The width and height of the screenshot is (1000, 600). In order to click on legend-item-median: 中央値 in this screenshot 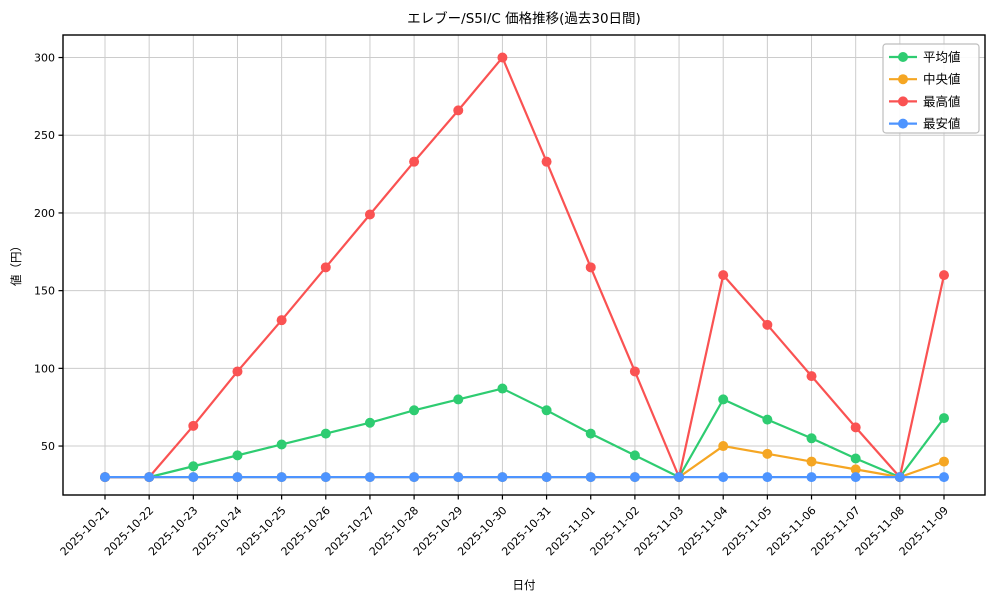, I will do `click(925, 79)`.